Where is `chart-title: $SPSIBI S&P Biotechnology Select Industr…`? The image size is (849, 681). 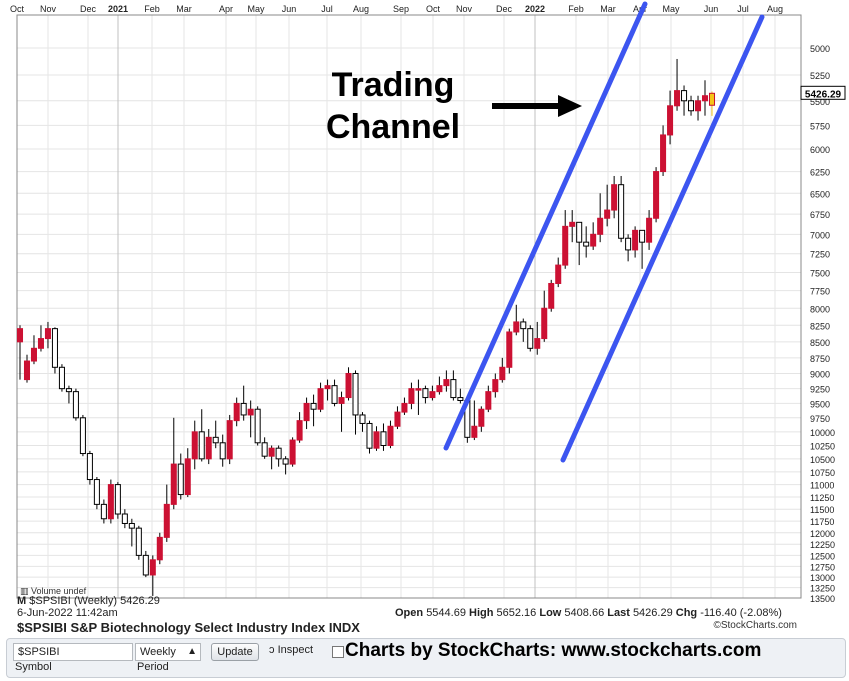 chart-title: $SPSIBI S&P Biotechnology Select Industr… is located at coordinates (188, 627).